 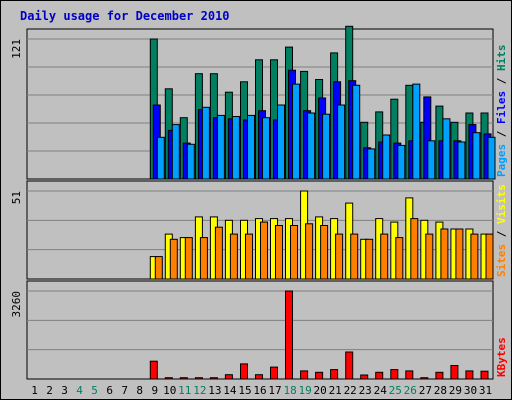 What do you see at coordinates (289, 390) in the screenshot?
I see `x-tick-label-18: 18` at bounding box center [289, 390].